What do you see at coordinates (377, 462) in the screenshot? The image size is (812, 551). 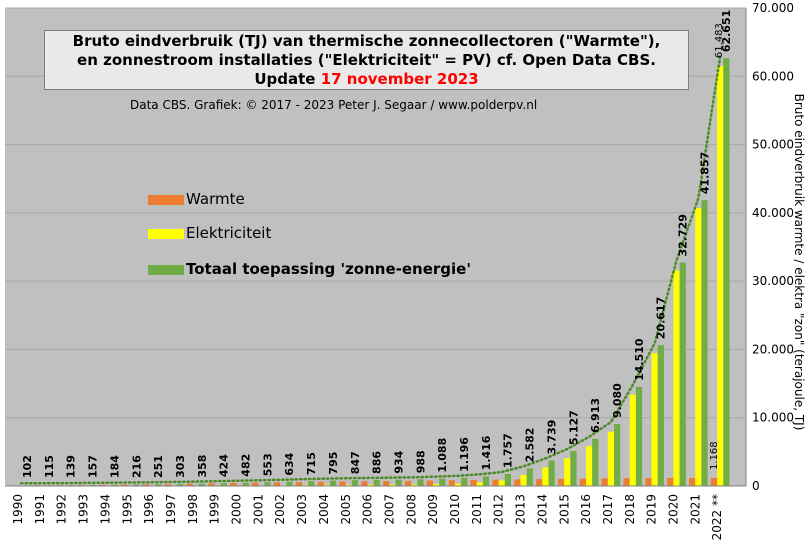 I see `total-value-label: 886` at bounding box center [377, 462].